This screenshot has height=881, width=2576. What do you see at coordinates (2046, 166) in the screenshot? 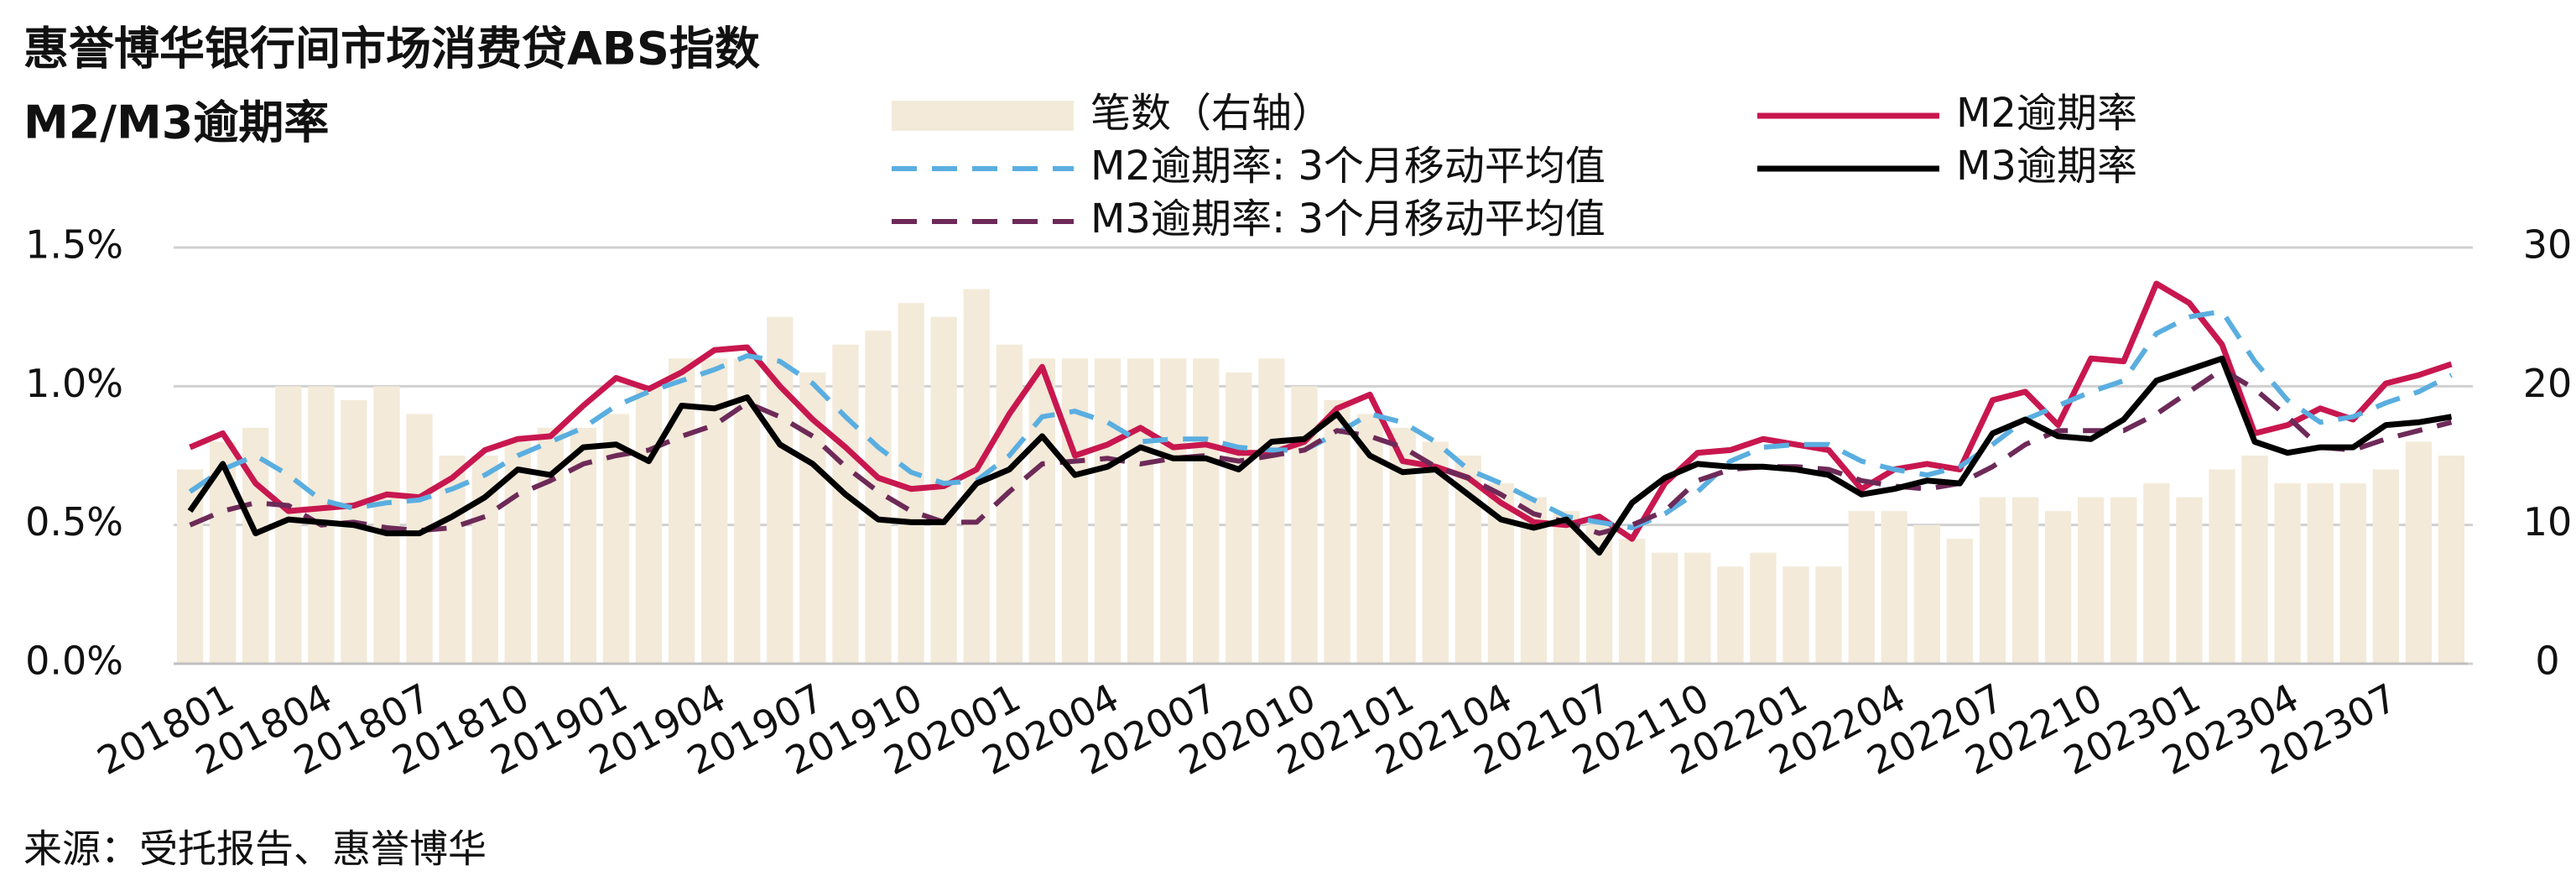
I see `legend-label: M3逾期率` at bounding box center [2046, 166].